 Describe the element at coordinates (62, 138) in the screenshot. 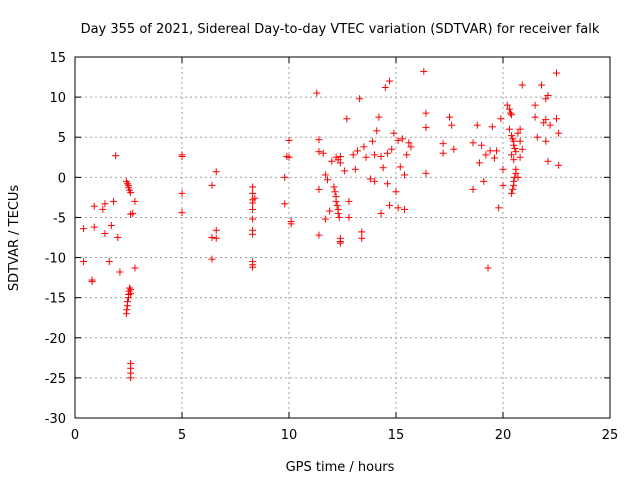

I see `y-tick-label: 5` at that location.